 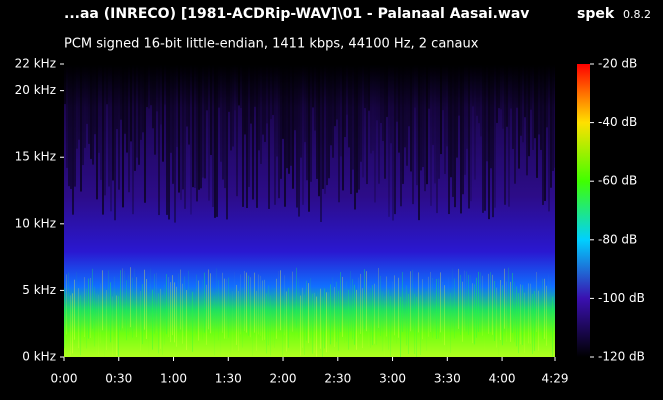 I want to click on colorbar-tick-label: -20 dB, so click(x=617, y=64).